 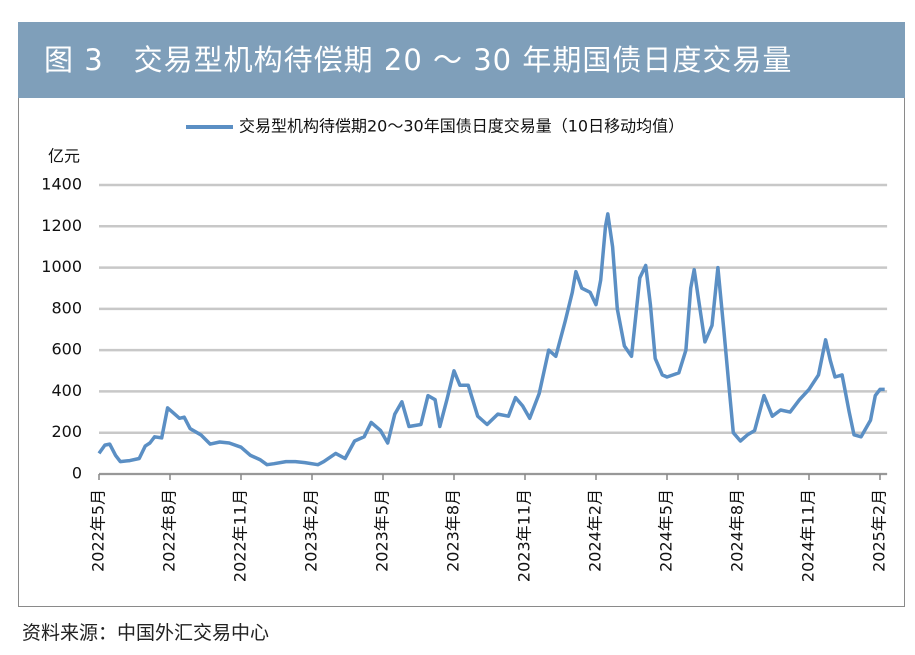 What do you see at coordinates (66, 307) in the screenshot?
I see `y-tick-label: 800` at bounding box center [66, 307].